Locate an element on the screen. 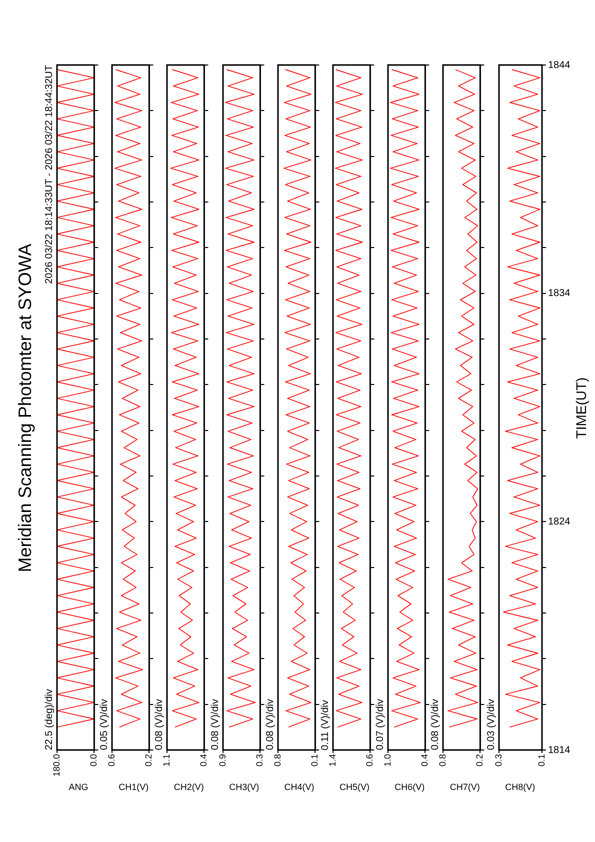  x-tick-label: 0.9 is located at coordinates (222, 760).